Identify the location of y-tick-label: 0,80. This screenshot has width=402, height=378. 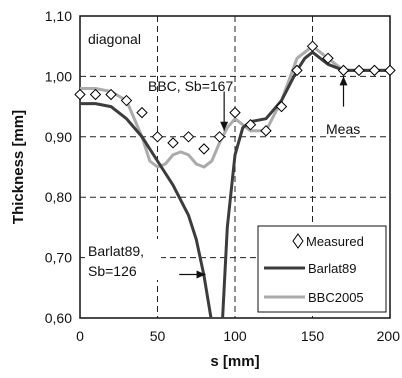
(58, 197).